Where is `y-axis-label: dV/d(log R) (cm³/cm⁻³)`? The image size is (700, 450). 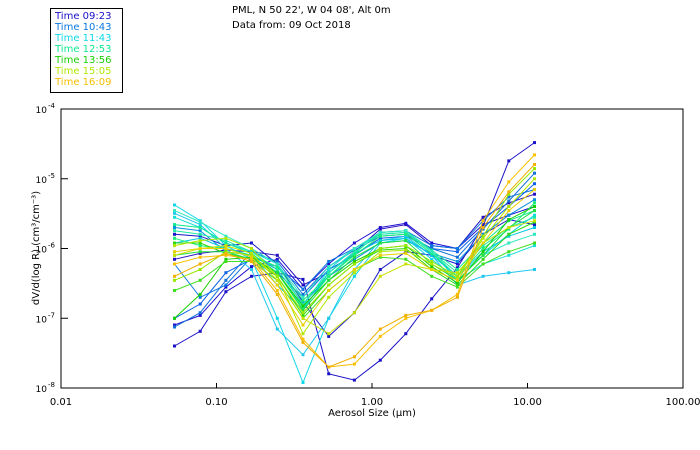
y-axis-label: dV/d(log R) (cm³/cm⁻³) is located at coordinates (36, 248).